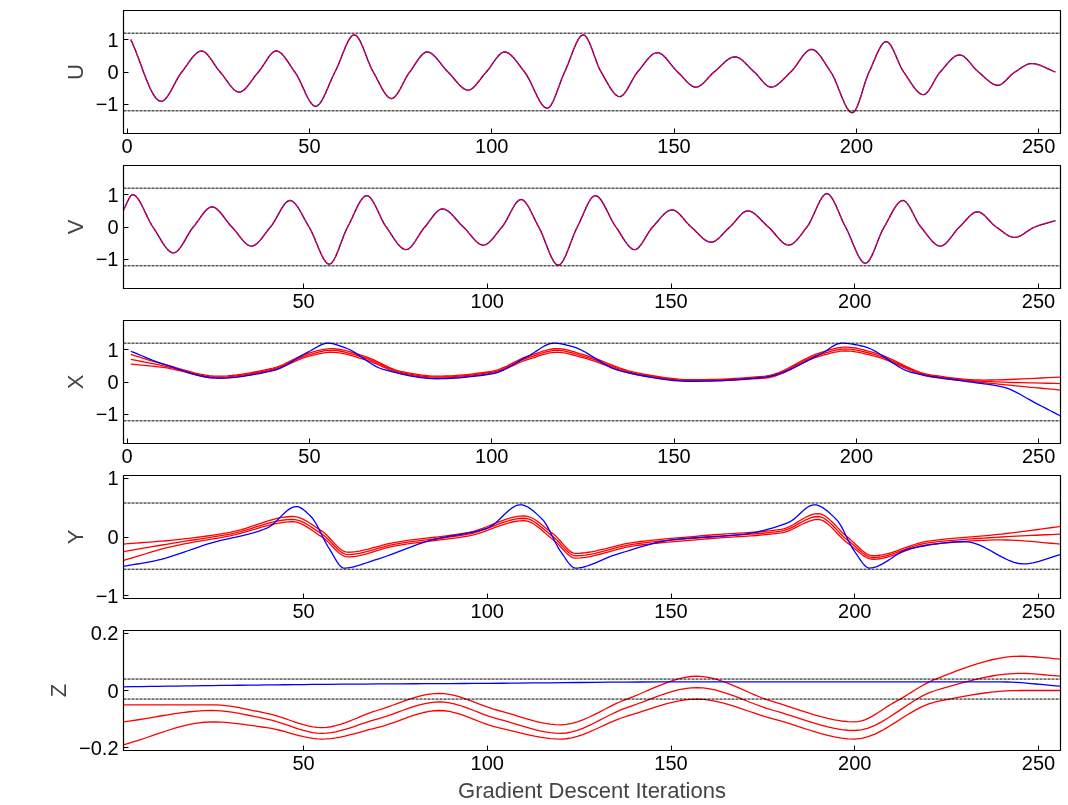 This screenshot has width=1068, height=805. Describe the element at coordinates (75, 382) in the screenshot. I see `y-axis-title: X` at that location.